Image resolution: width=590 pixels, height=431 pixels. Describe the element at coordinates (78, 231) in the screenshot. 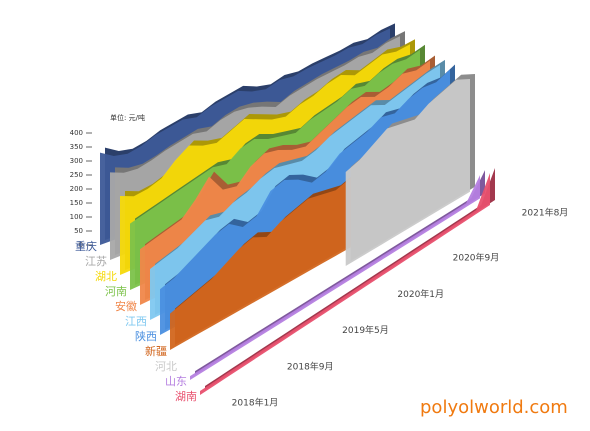

I see `y-tick-label: 50` at that location.